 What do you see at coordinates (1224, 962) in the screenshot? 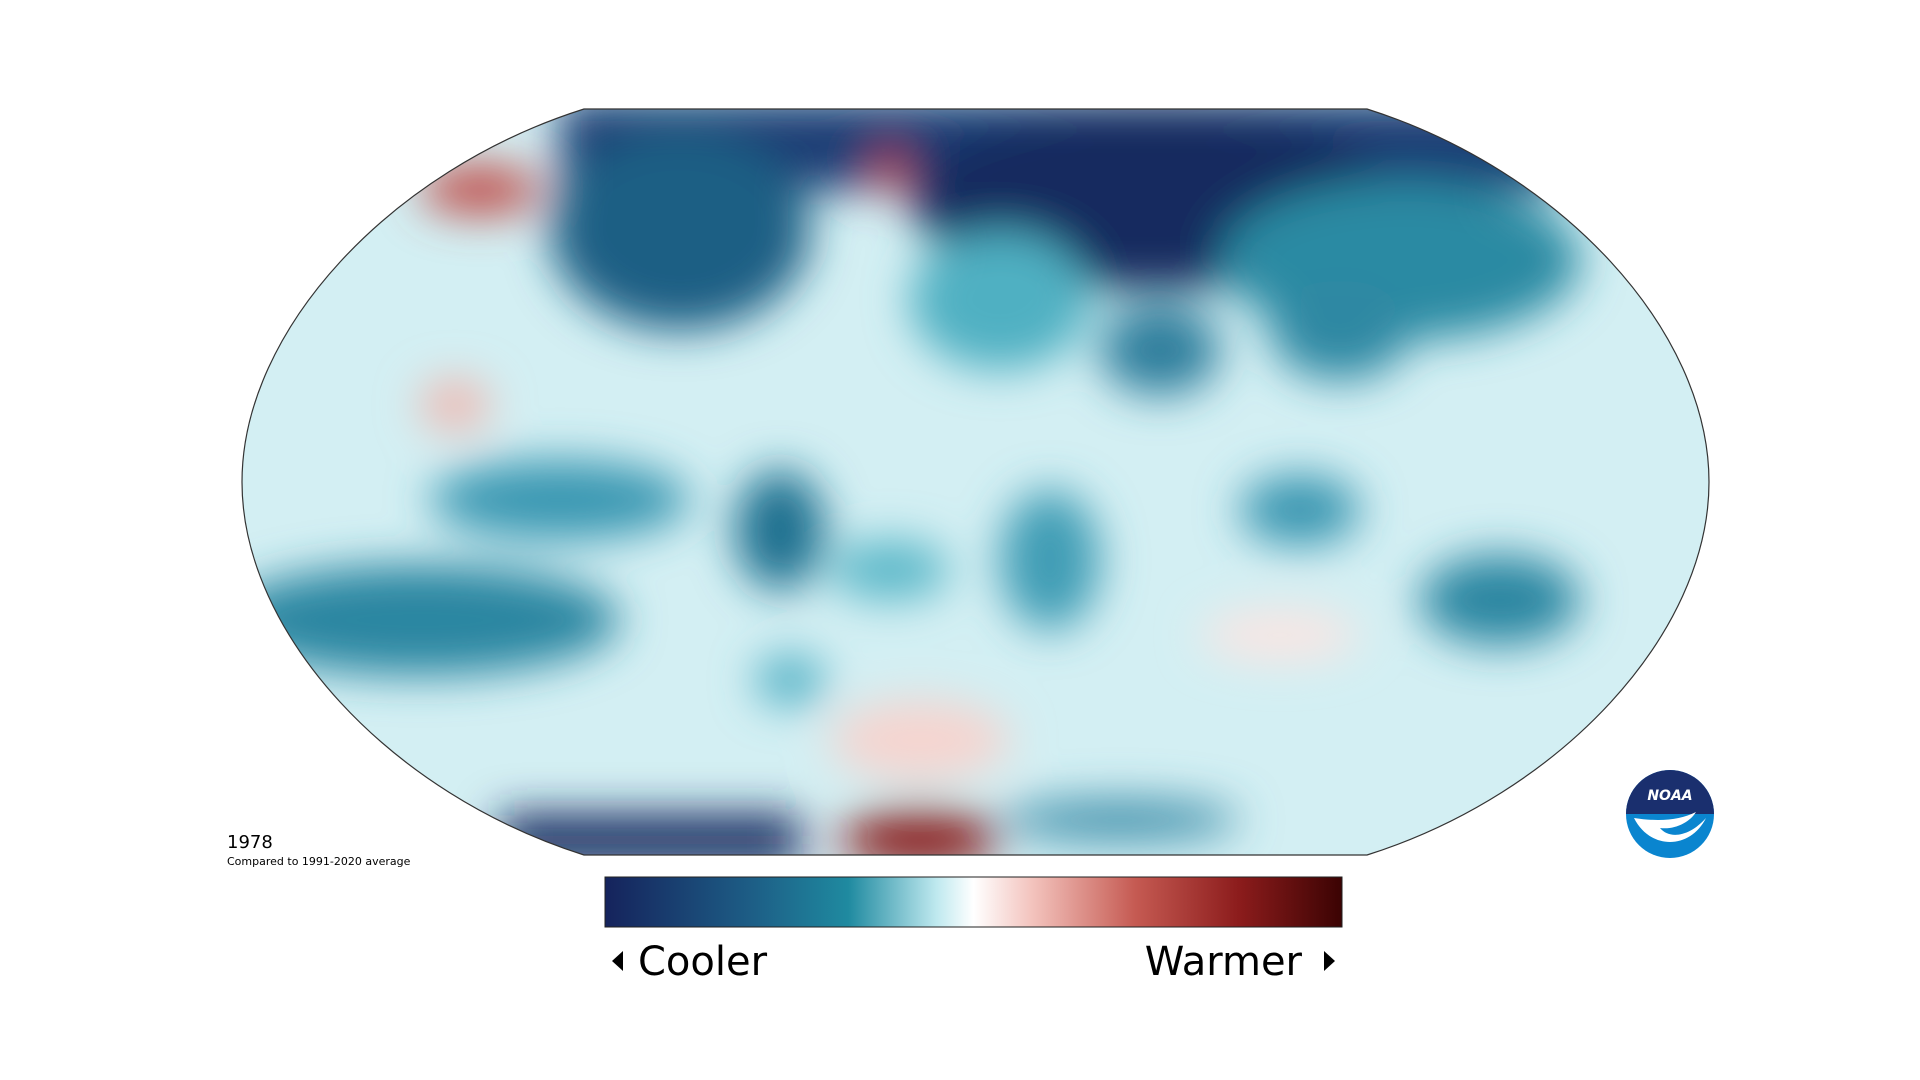
I see `legend-high: Warmer` at bounding box center [1224, 962].